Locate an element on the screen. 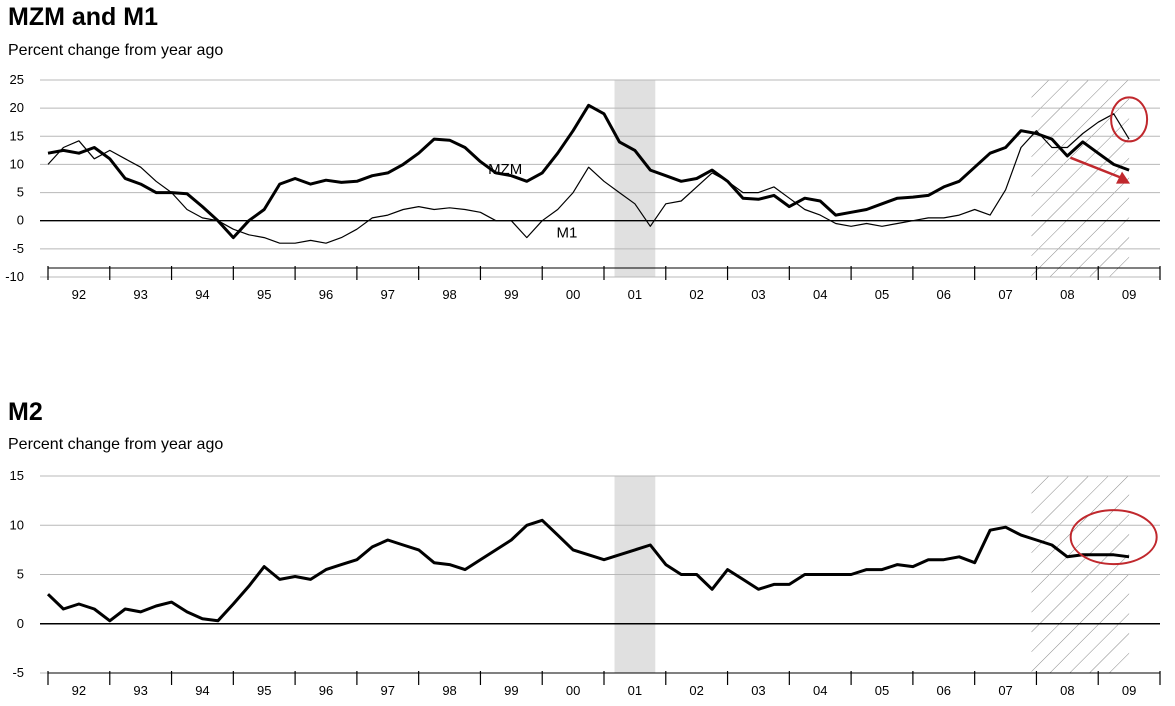 Image resolution: width=1175 pixels, height=706 pixels. red-ellipse-annotation is located at coordinates (1113, 537).